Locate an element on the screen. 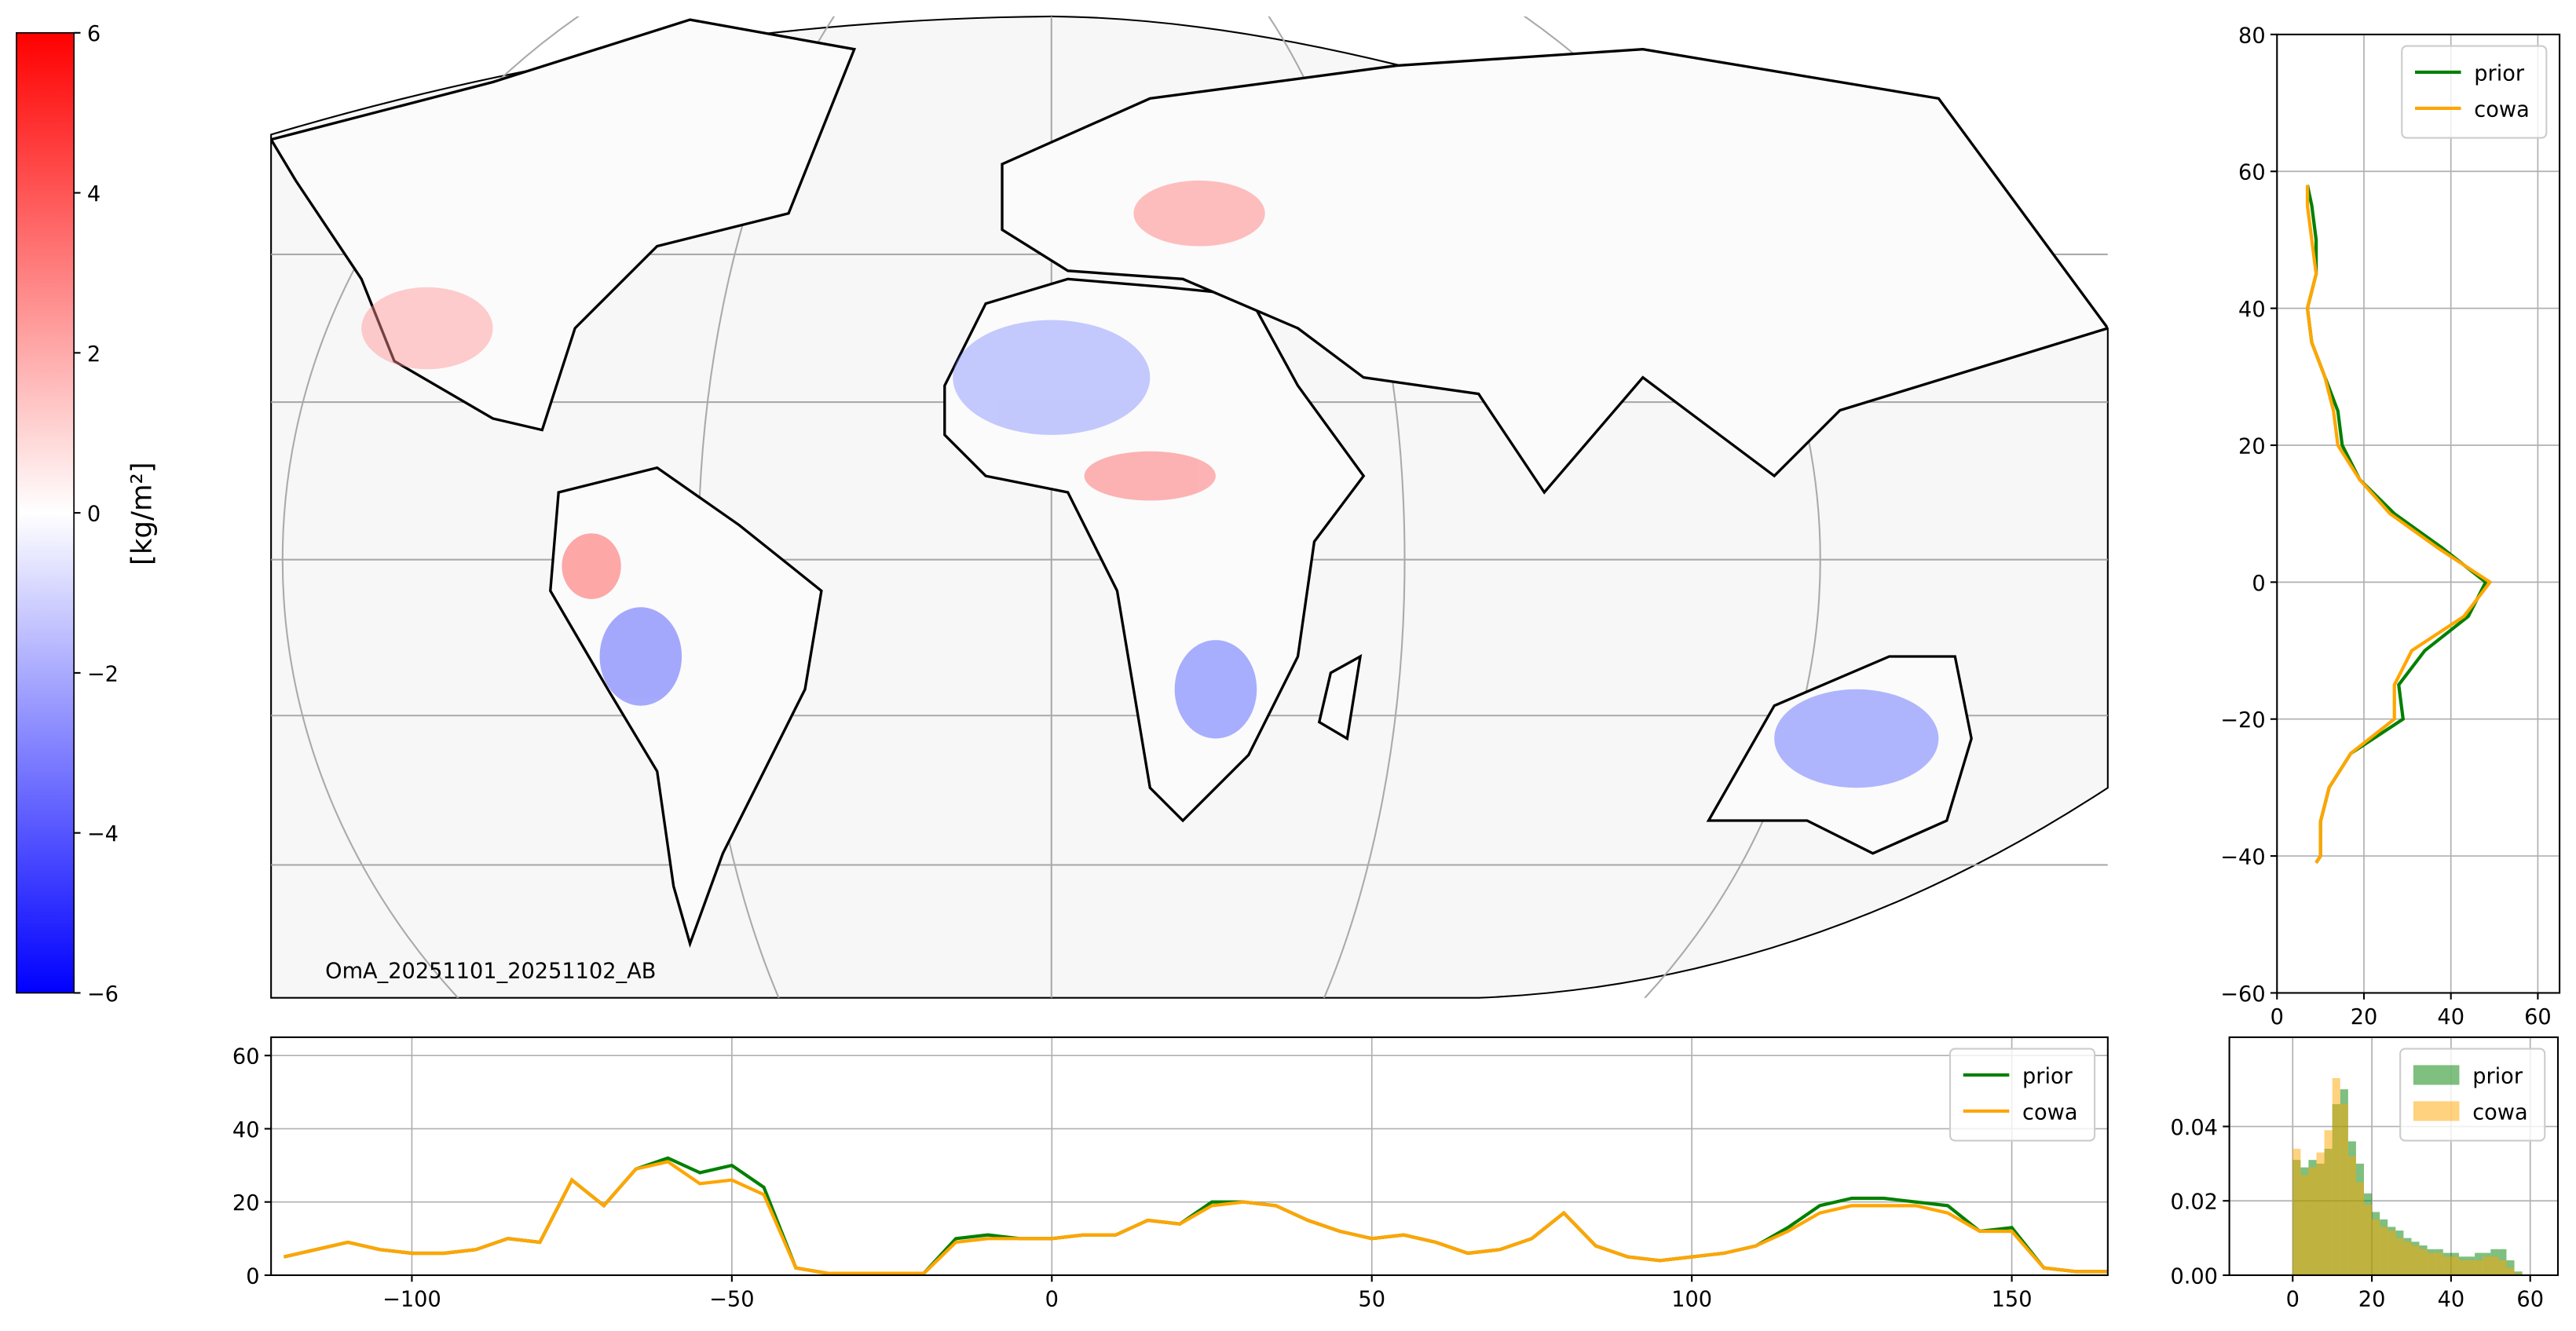 This screenshot has width=2576, height=1331. x-tick-label: −100 is located at coordinates (412, 1300).